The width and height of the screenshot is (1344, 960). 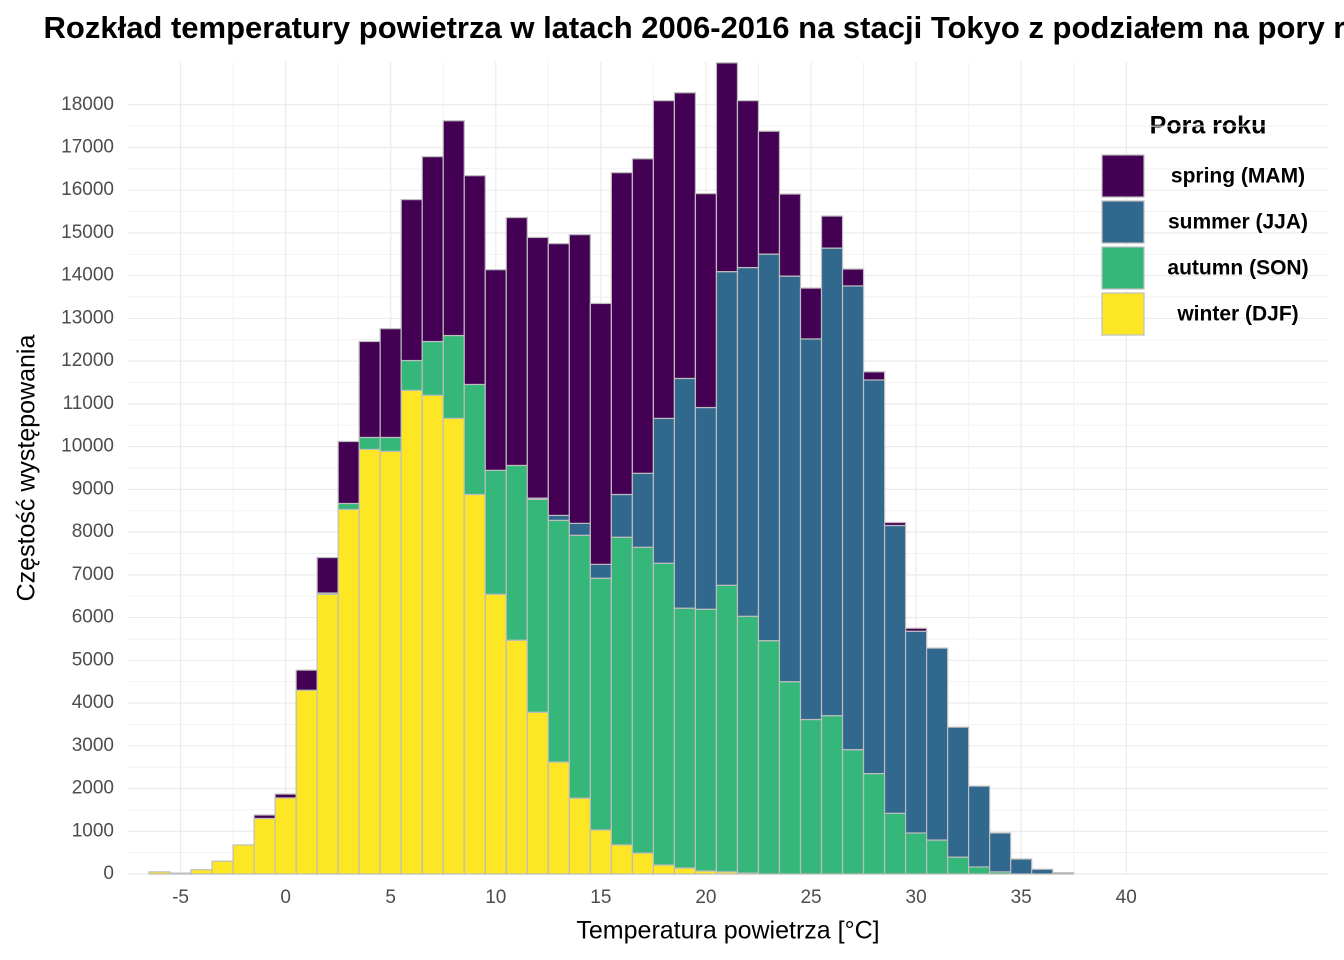 What do you see at coordinates (727, 931) in the screenshot?
I see `x-axis-title: Temperatura powietrza [°C]` at bounding box center [727, 931].